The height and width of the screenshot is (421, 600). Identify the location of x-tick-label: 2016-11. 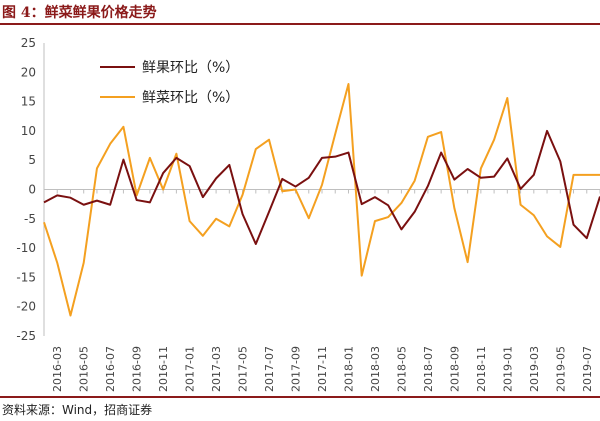
(163, 369).